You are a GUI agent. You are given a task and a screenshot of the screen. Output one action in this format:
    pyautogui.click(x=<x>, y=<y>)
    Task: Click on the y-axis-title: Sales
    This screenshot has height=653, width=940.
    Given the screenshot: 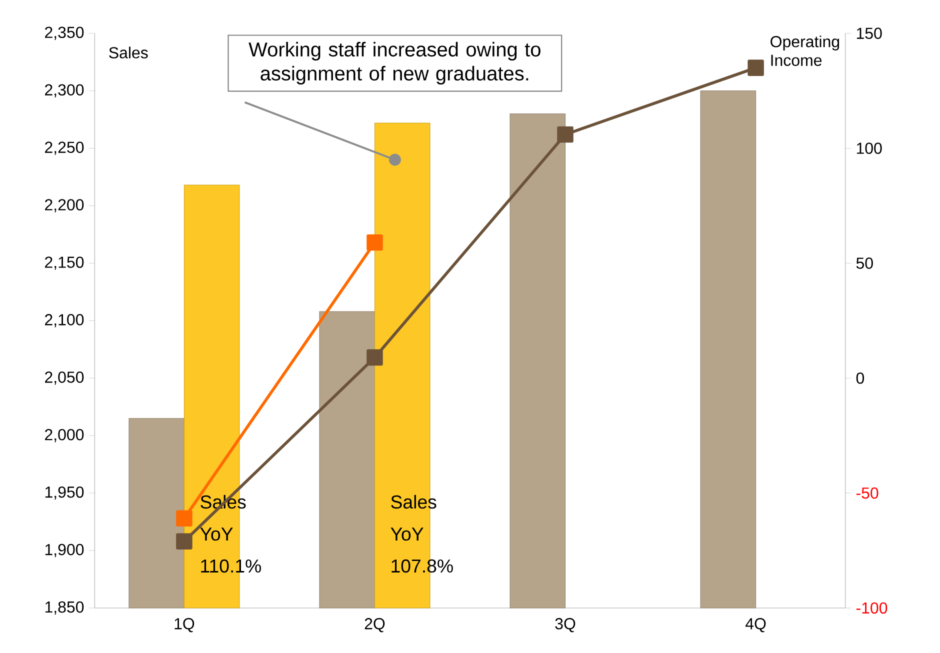 What is the action you would take?
    pyautogui.click(x=128, y=52)
    